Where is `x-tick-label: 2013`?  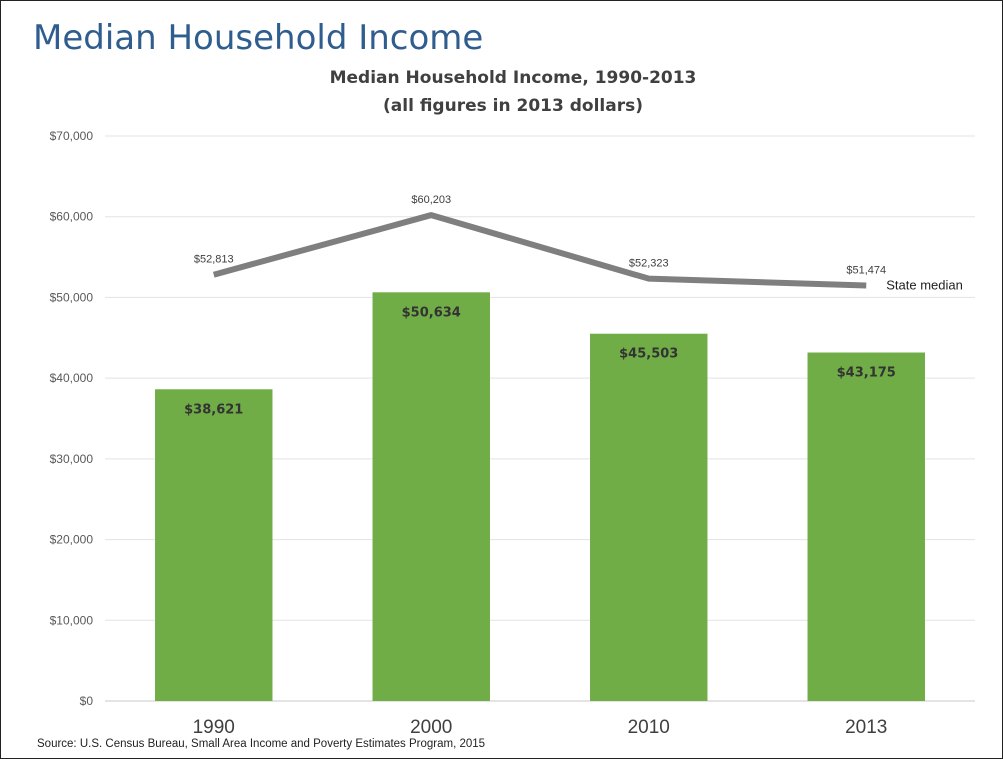 x-tick-label: 2013 is located at coordinates (866, 727).